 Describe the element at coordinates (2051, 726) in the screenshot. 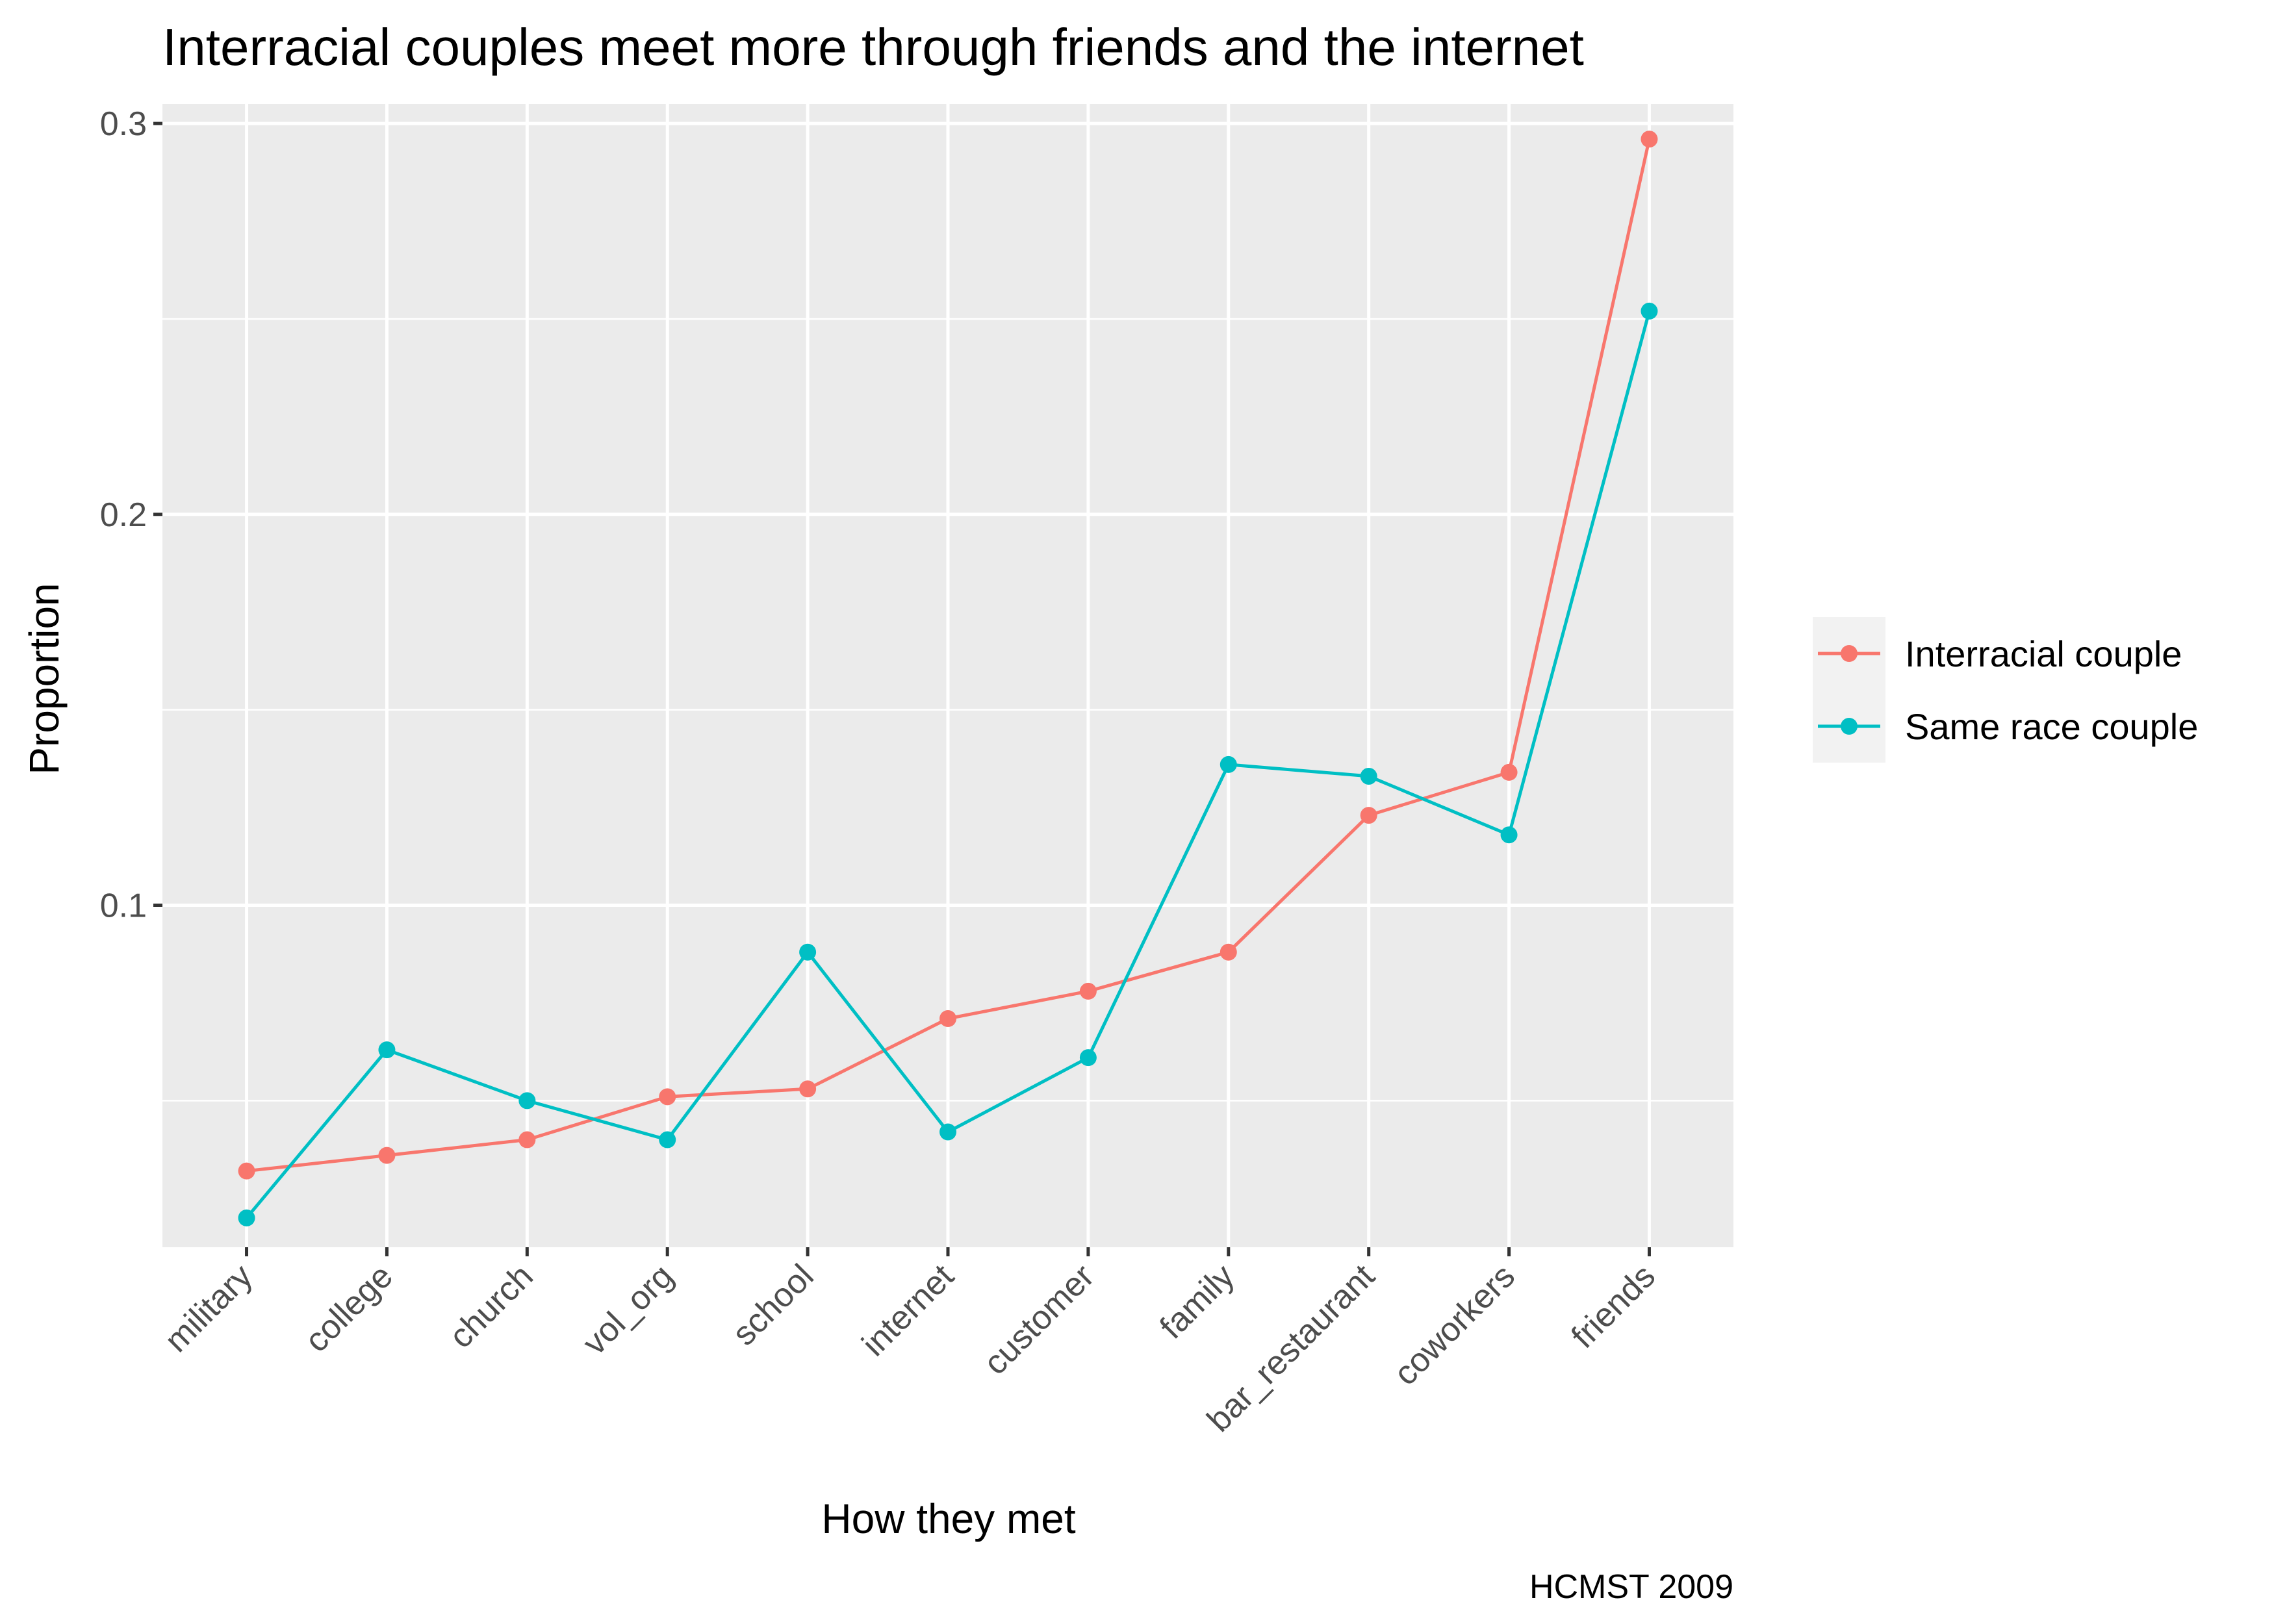

I see `legend-label: Same race couple` at that location.